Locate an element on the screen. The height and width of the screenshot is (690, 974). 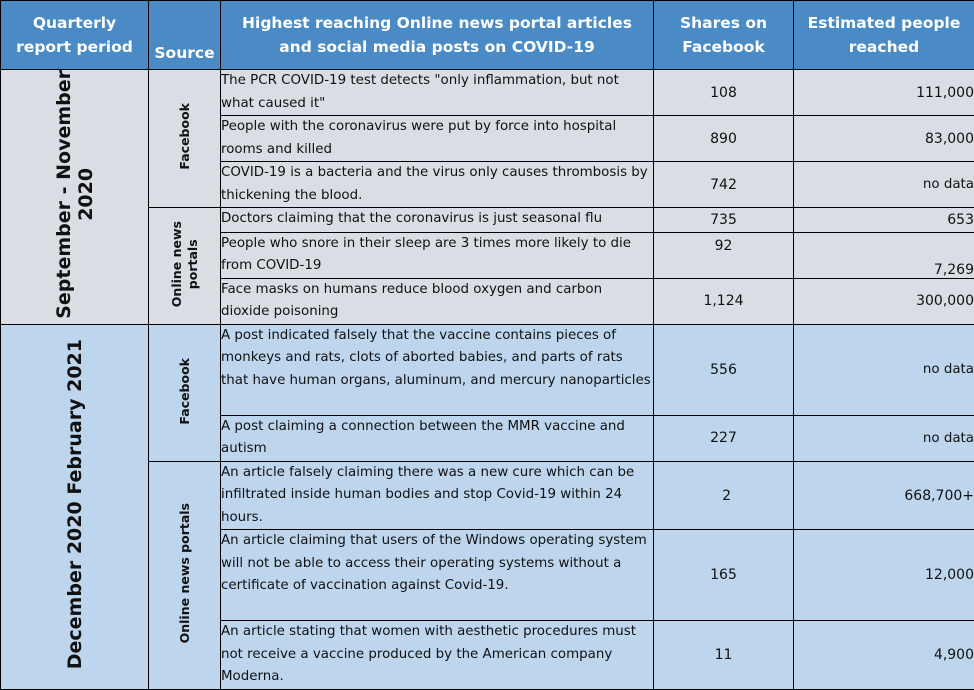
header-source: Source is located at coordinates (185, 35).